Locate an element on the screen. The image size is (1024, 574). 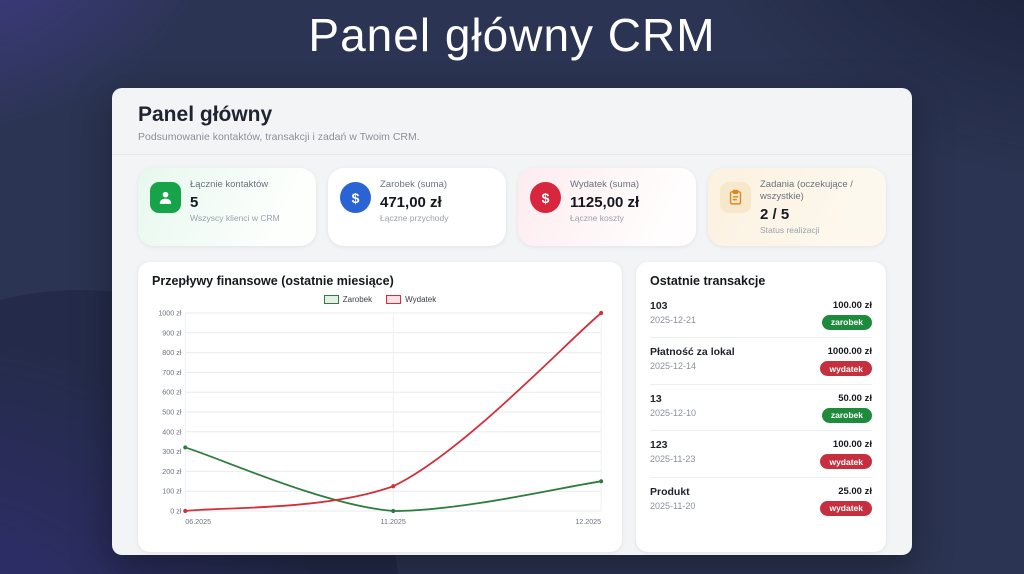
svg-text: 900 zł is located at coordinates (171, 332).